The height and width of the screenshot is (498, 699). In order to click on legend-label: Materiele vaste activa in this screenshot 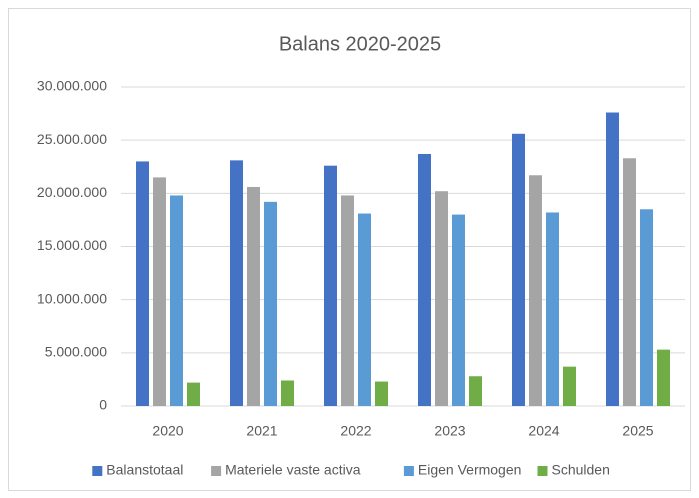, I will do `click(293, 470)`.